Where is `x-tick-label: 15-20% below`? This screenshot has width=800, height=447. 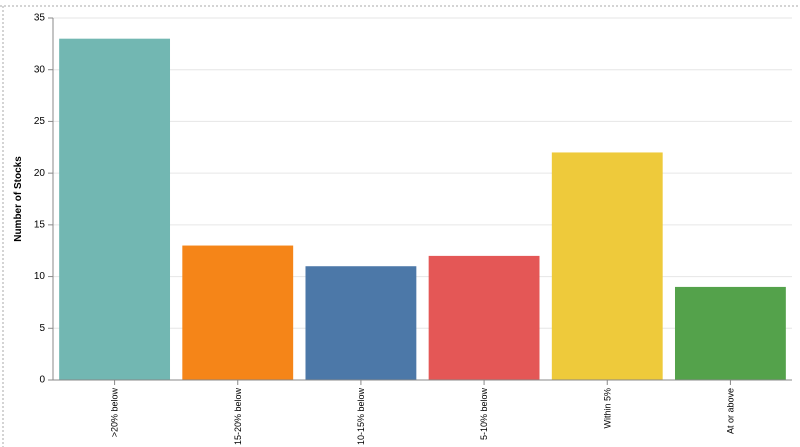 x-tick-label: 15-20% below is located at coordinates (238, 417).